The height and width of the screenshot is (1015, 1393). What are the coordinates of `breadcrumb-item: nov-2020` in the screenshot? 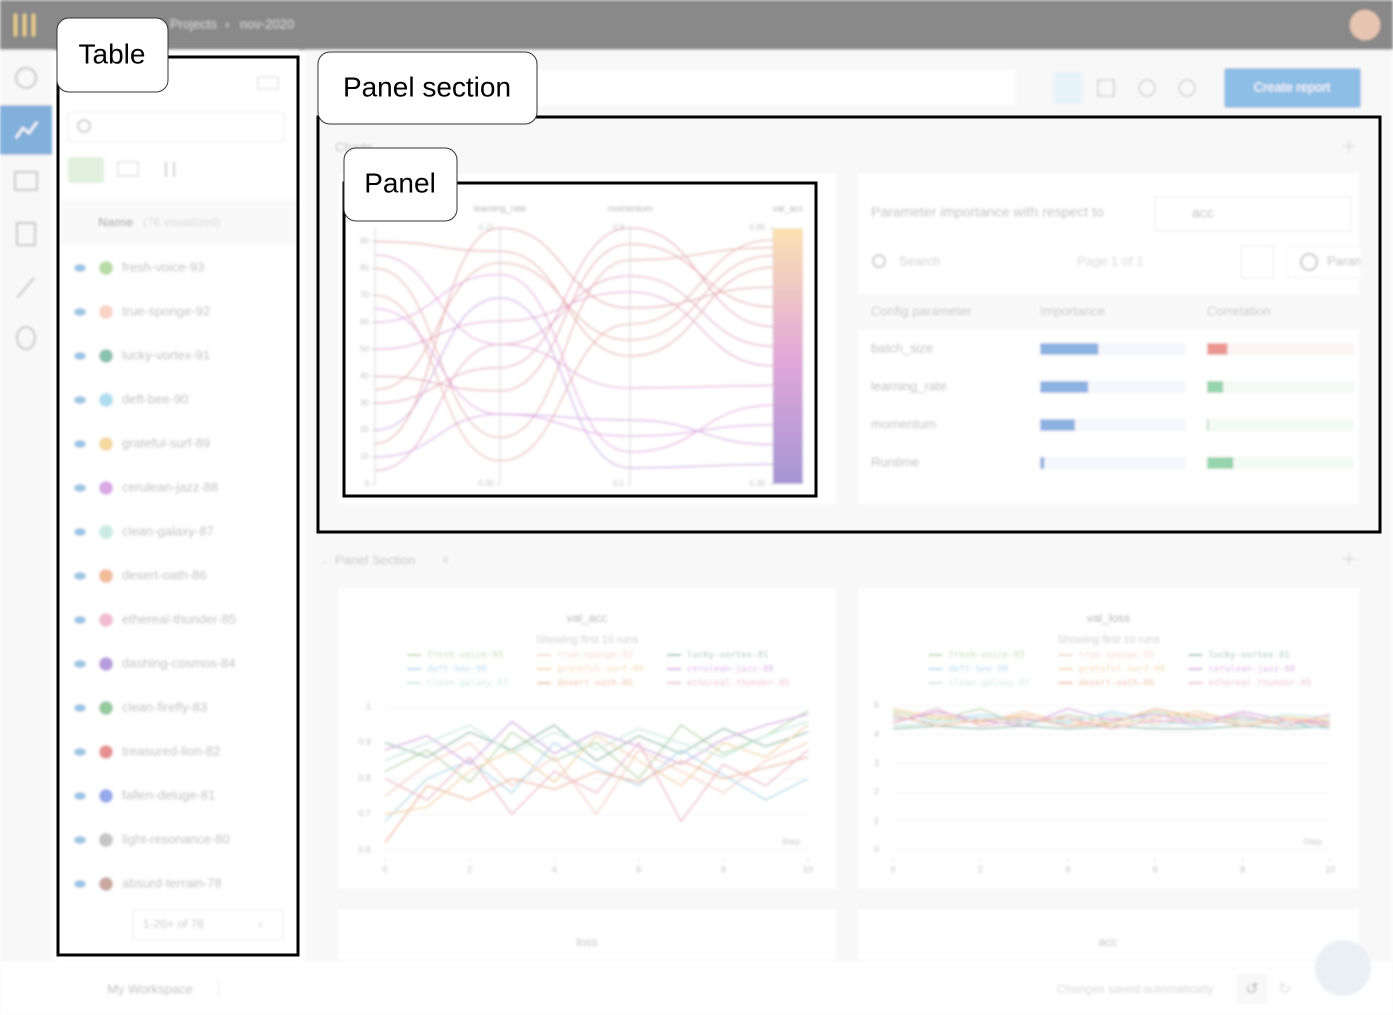 It's located at (267, 23).